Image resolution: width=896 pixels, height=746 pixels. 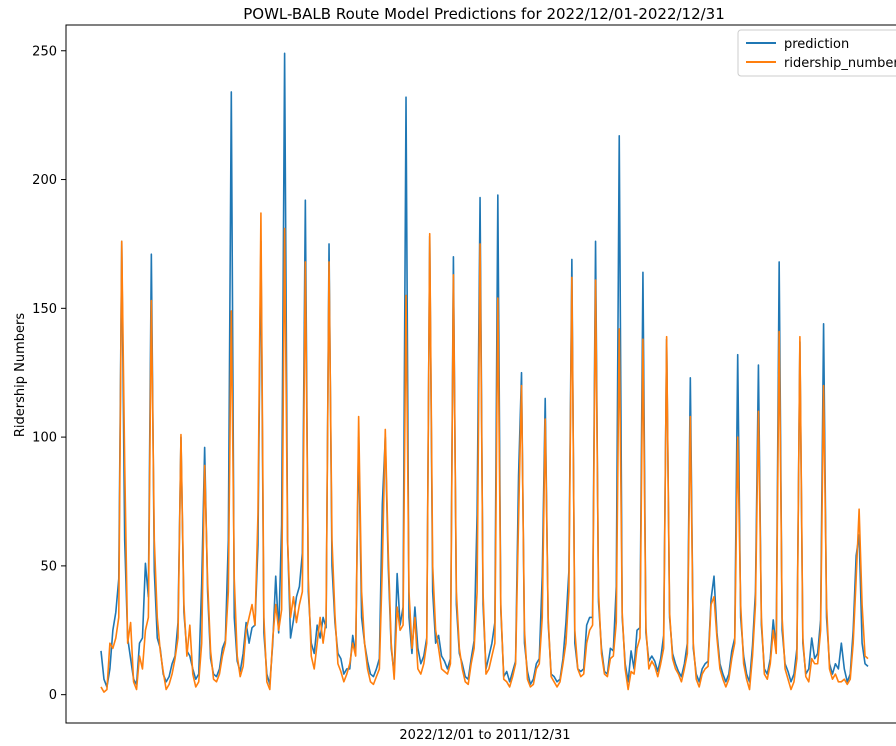 What do you see at coordinates (44, 309) in the screenshot?
I see `y-tick-label: 150` at bounding box center [44, 309].